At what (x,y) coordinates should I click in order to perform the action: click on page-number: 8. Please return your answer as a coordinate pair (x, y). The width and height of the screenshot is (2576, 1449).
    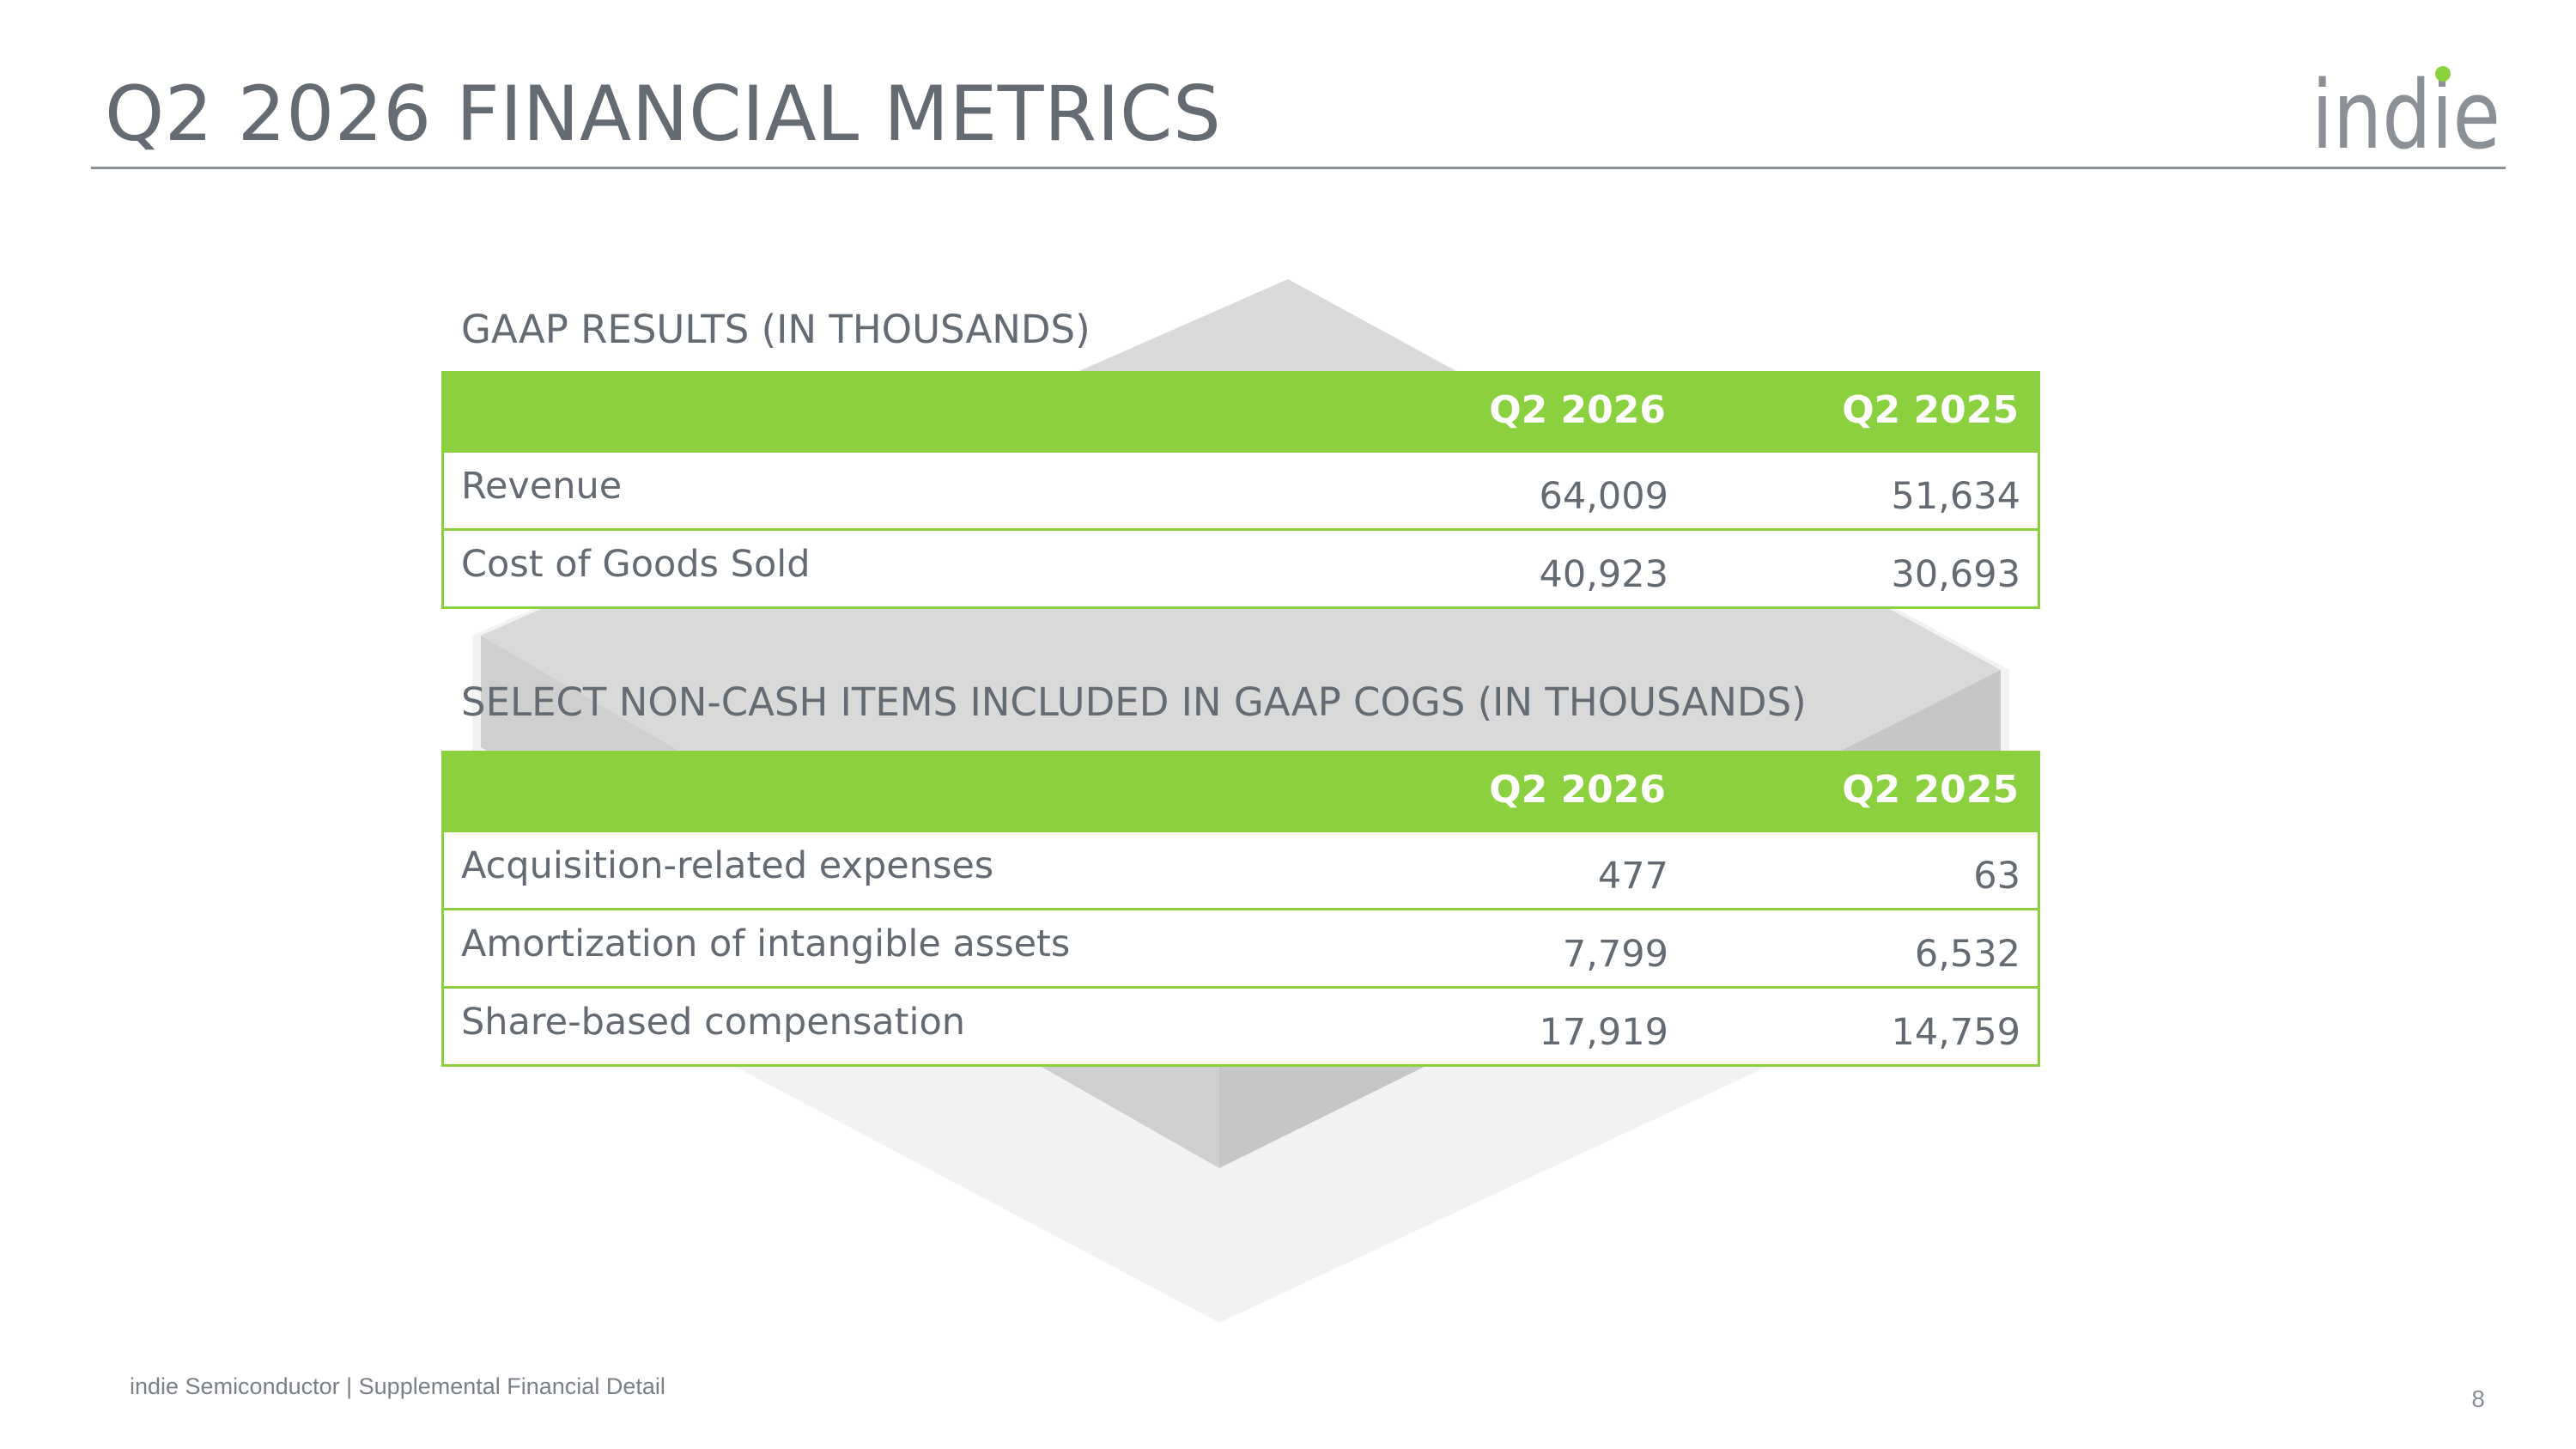
    Looking at the image, I should click on (2478, 1398).